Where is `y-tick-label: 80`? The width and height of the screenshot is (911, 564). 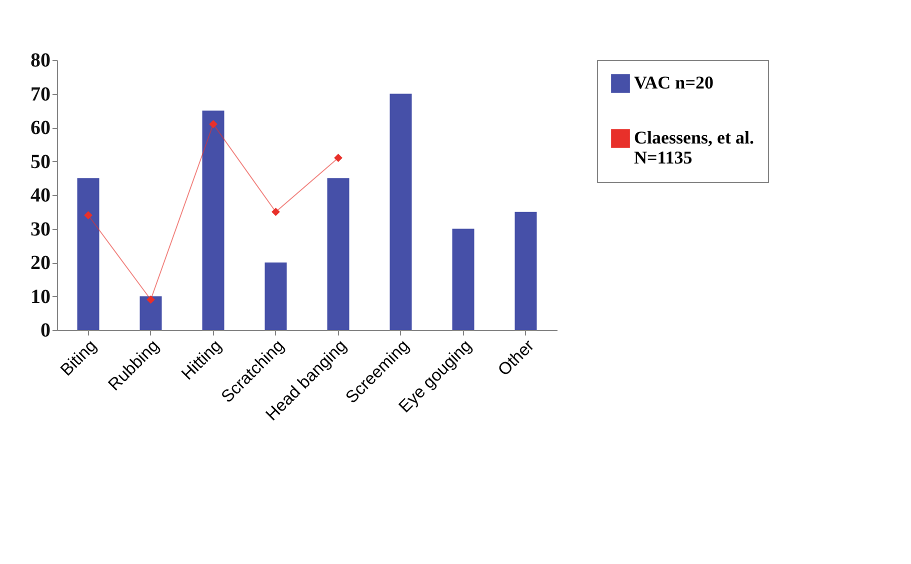 y-tick-label: 80 is located at coordinates (40, 61).